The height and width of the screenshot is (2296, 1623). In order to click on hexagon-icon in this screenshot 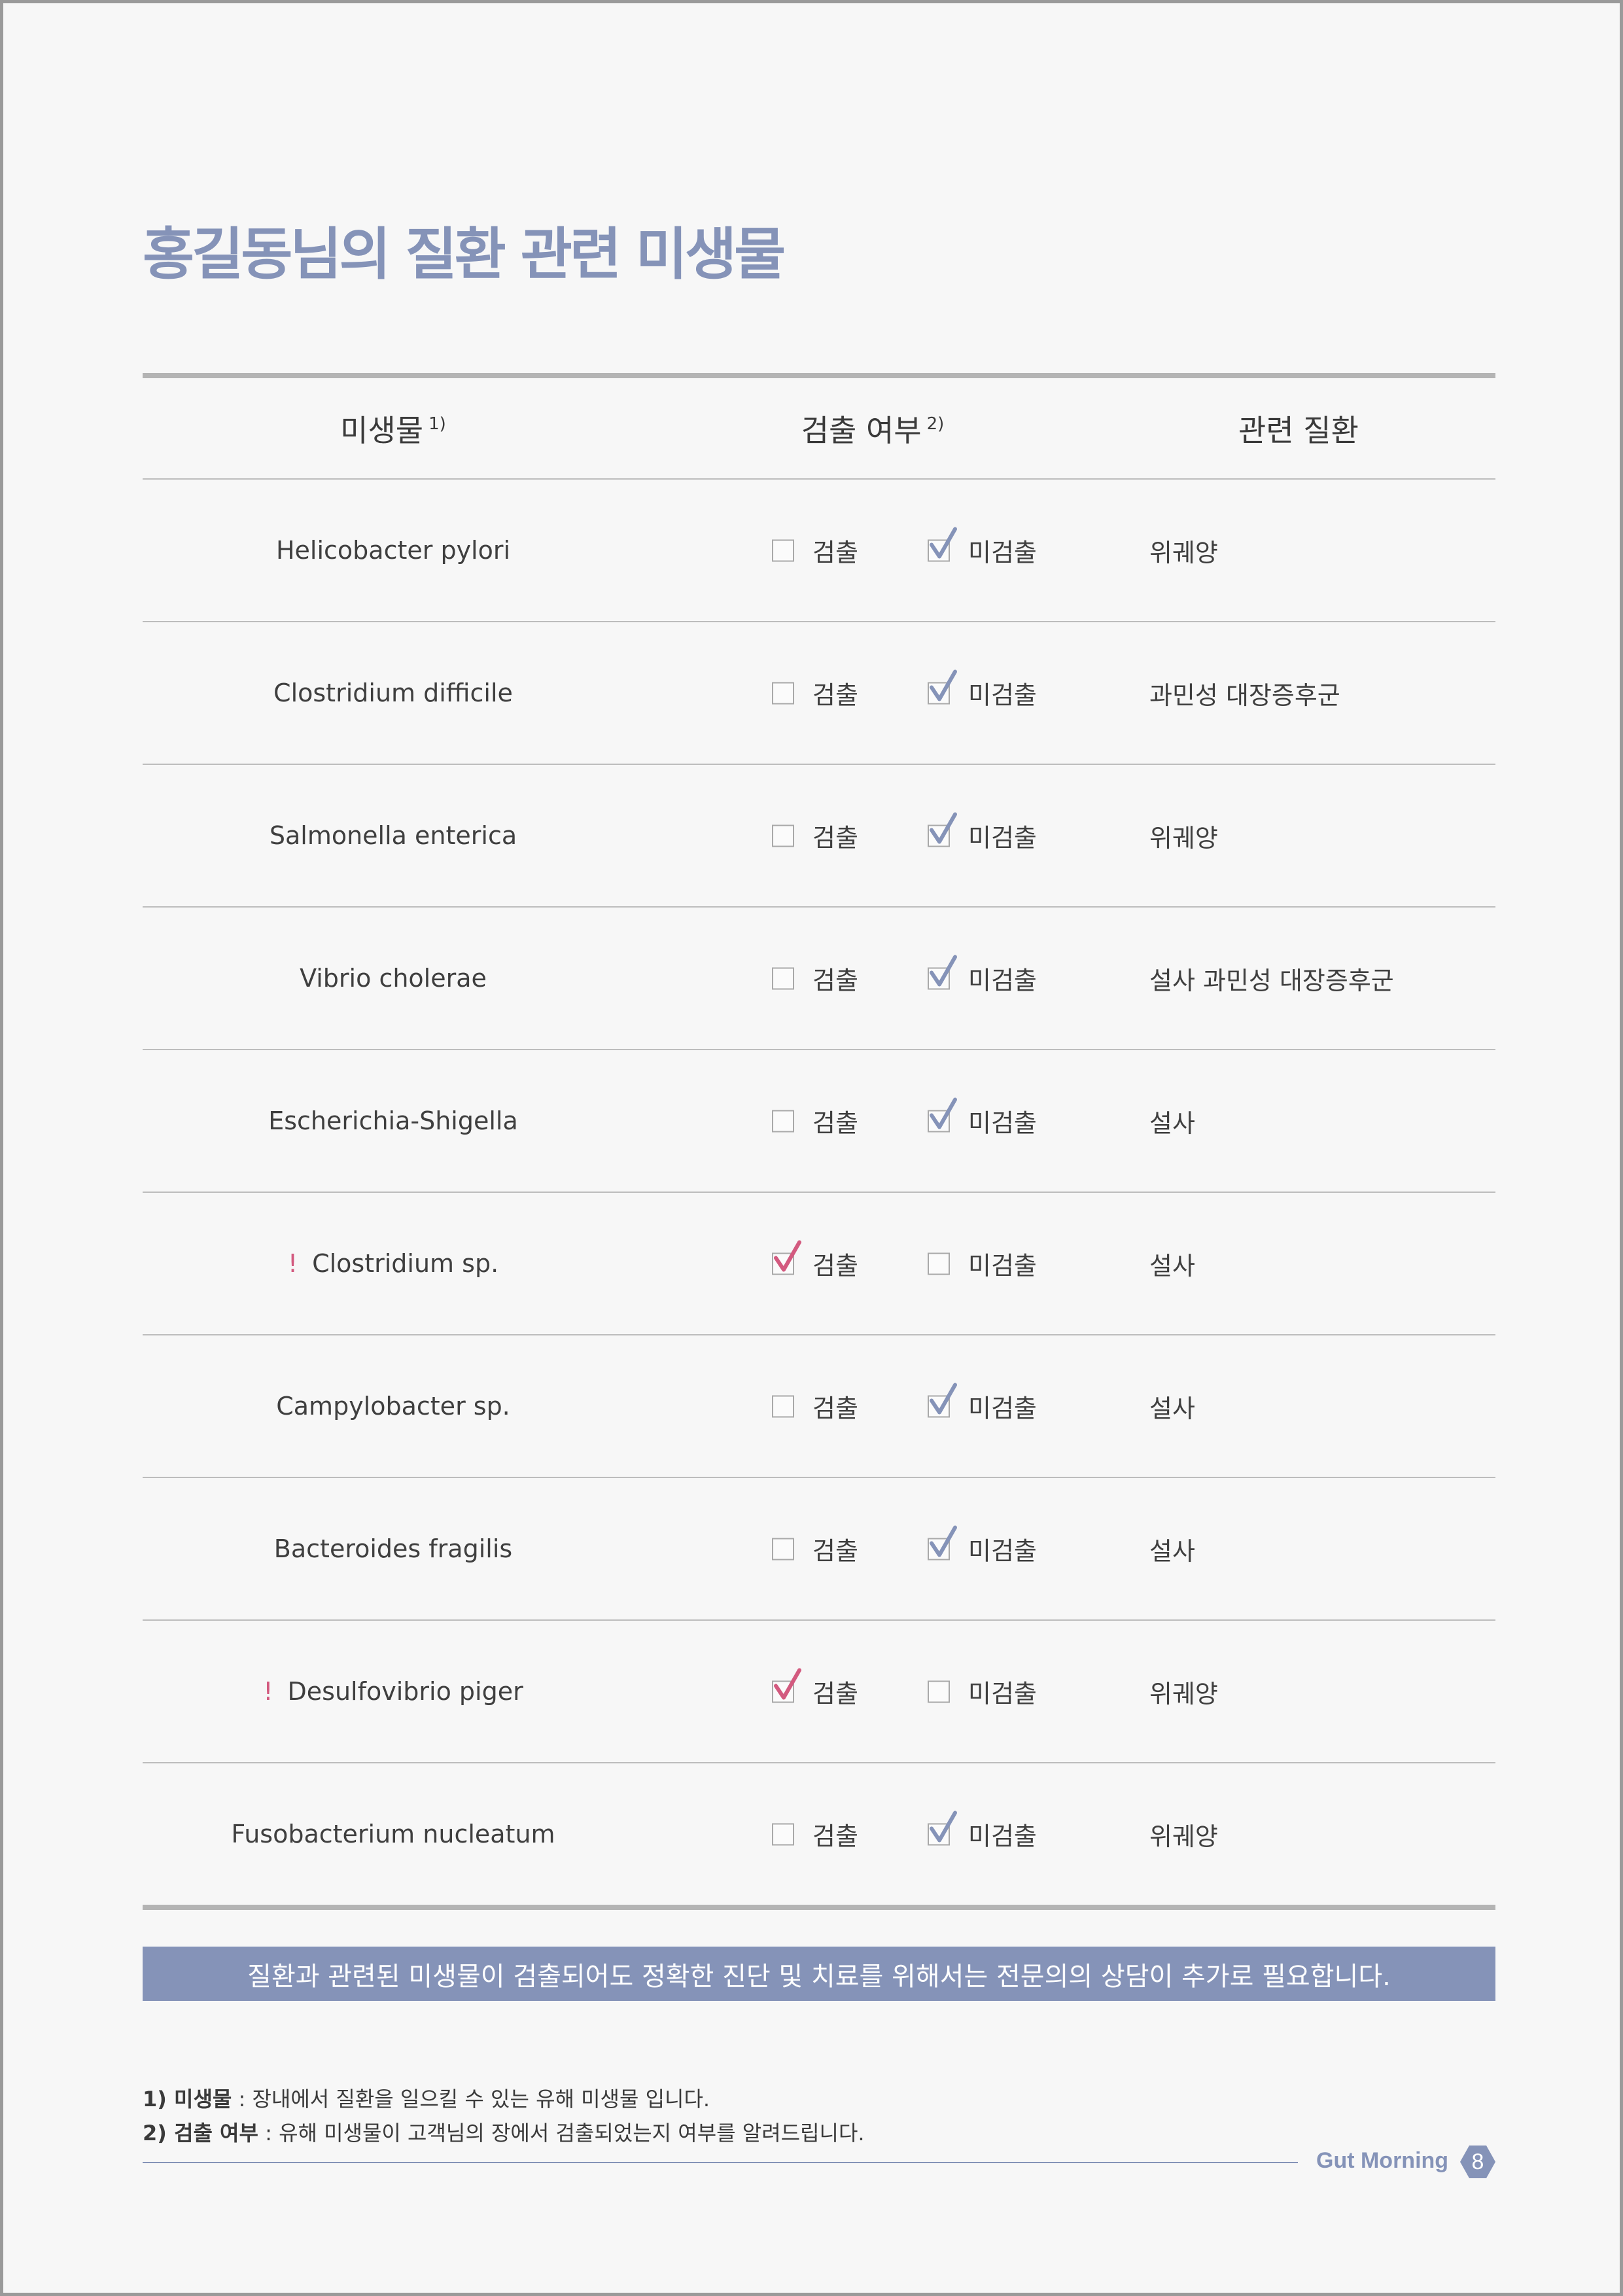, I will do `click(1478, 2162)`.